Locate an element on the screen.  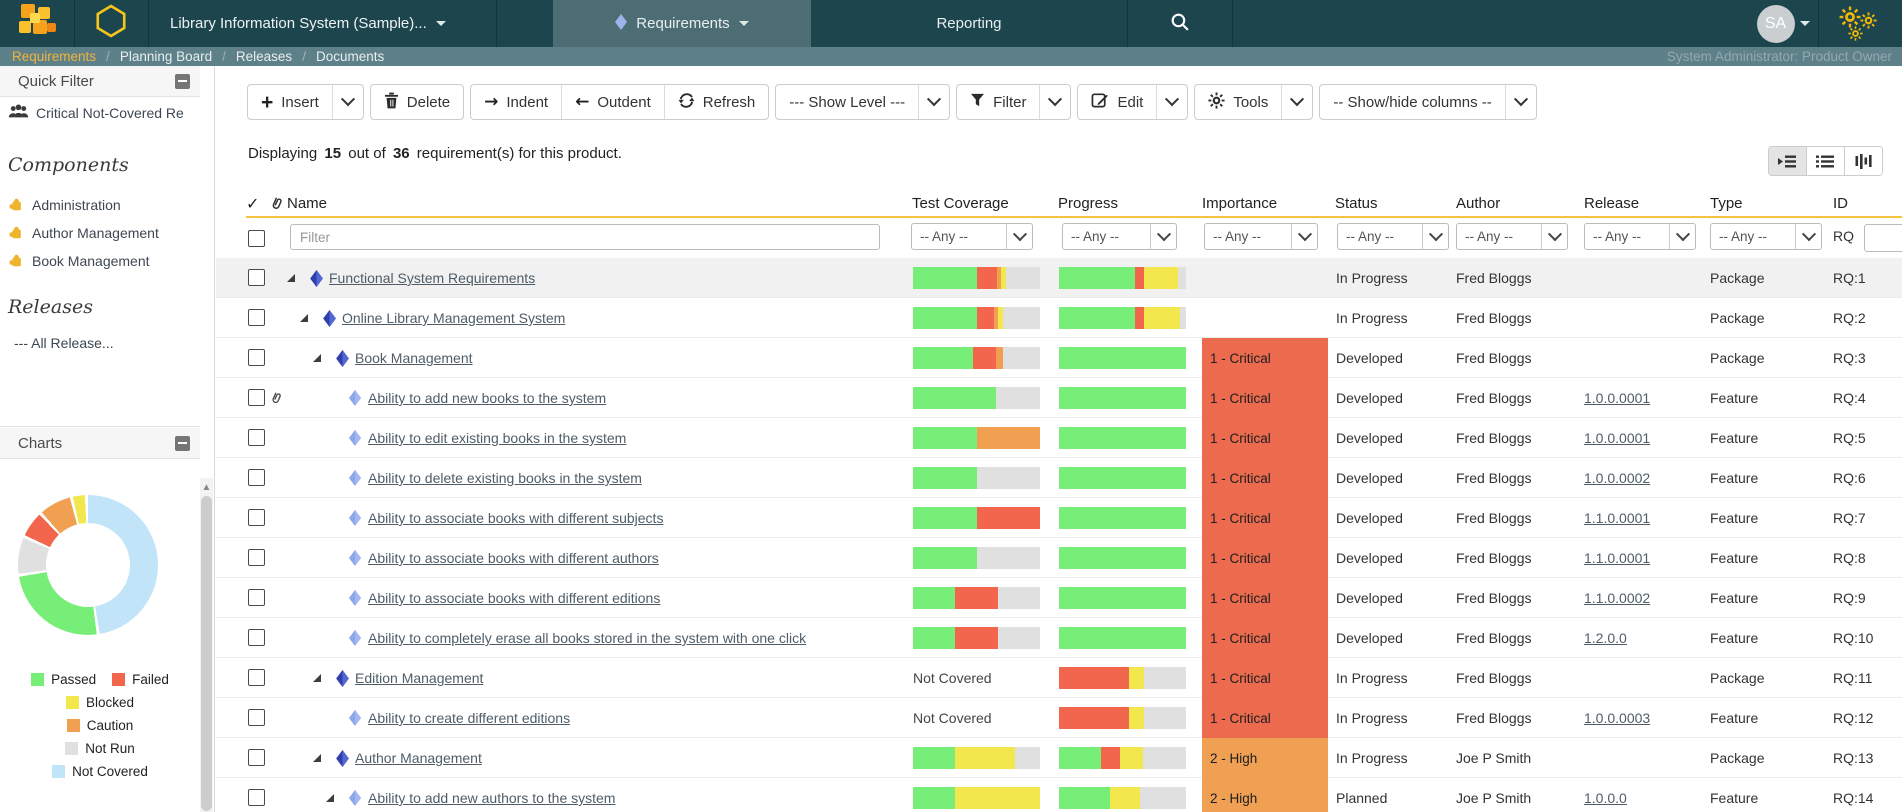
requirement-link: Ability to create different editions is located at coordinates (469, 718).